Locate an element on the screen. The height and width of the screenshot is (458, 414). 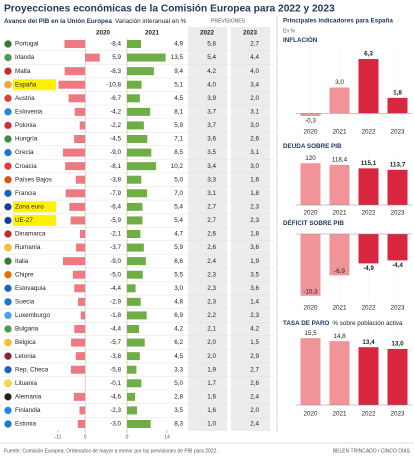
country-label: Hungría is located at coordinates (26, 139).